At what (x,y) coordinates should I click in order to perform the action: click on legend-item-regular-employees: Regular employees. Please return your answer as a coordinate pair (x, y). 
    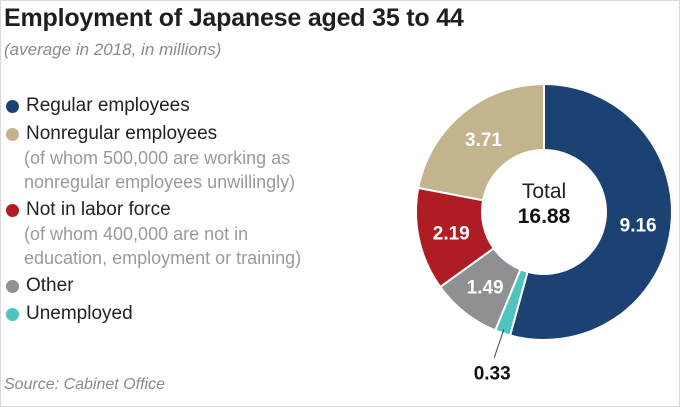
    Looking at the image, I should click on (206, 106).